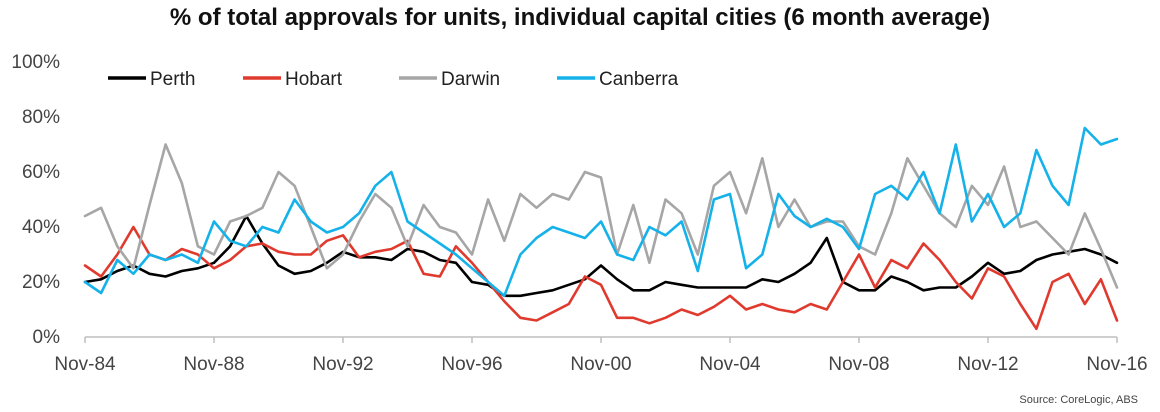 This screenshot has height=412, width=1160. What do you see at coordinates (41, 172) in the screenshot?
I see `y-tick-label: 60%` at bounding box center [41, 172].